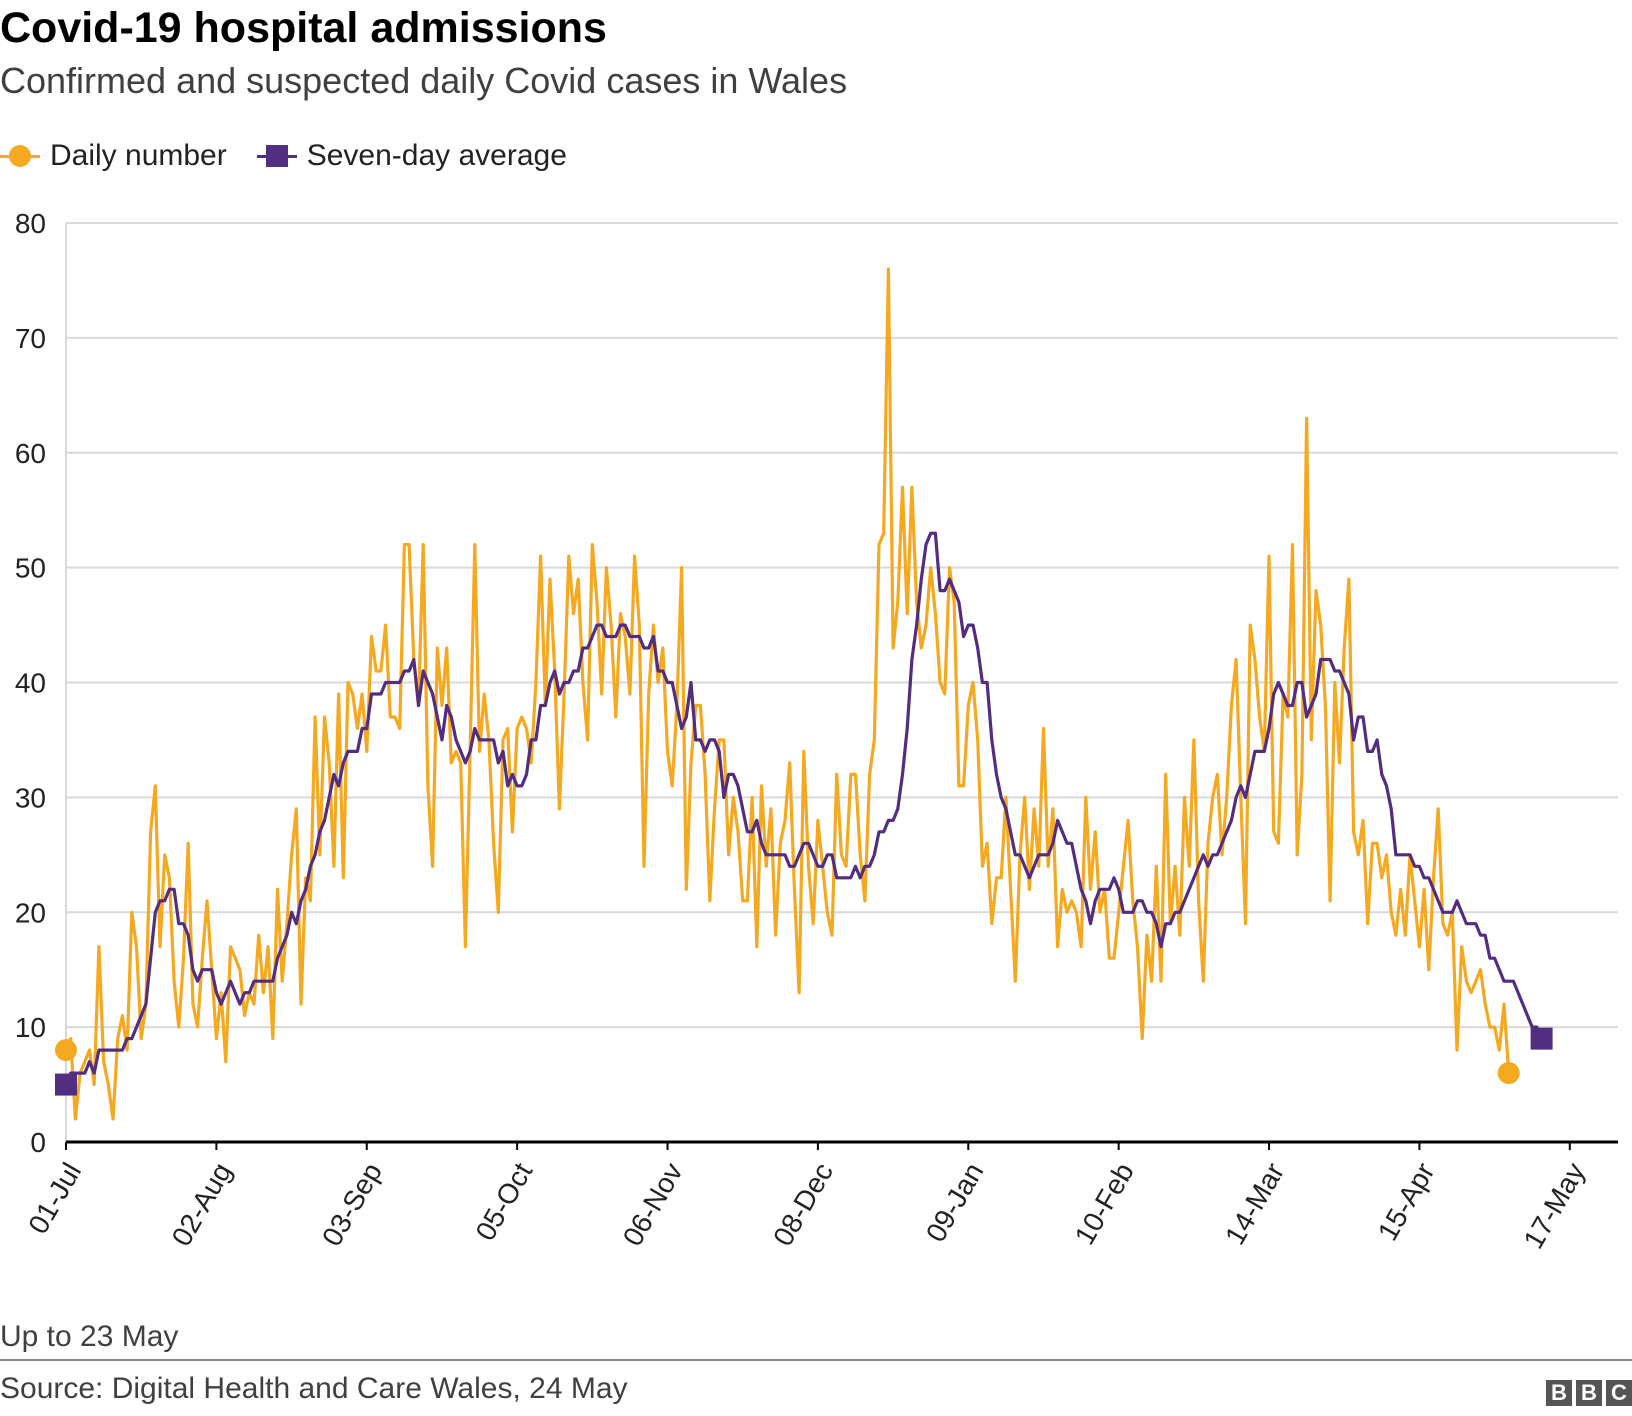  Describe the element at coordinates (804, 1061) in the screenshot. I see `series-end-markers` at that location.